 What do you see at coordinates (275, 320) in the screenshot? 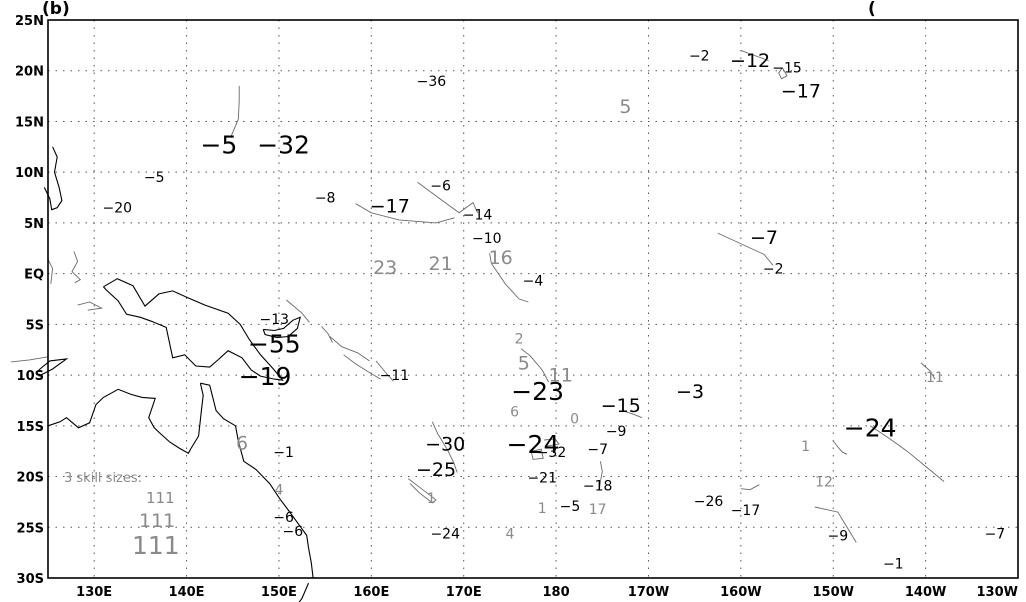
I see `station-value-21: −13` at bounding box center [275, 320].